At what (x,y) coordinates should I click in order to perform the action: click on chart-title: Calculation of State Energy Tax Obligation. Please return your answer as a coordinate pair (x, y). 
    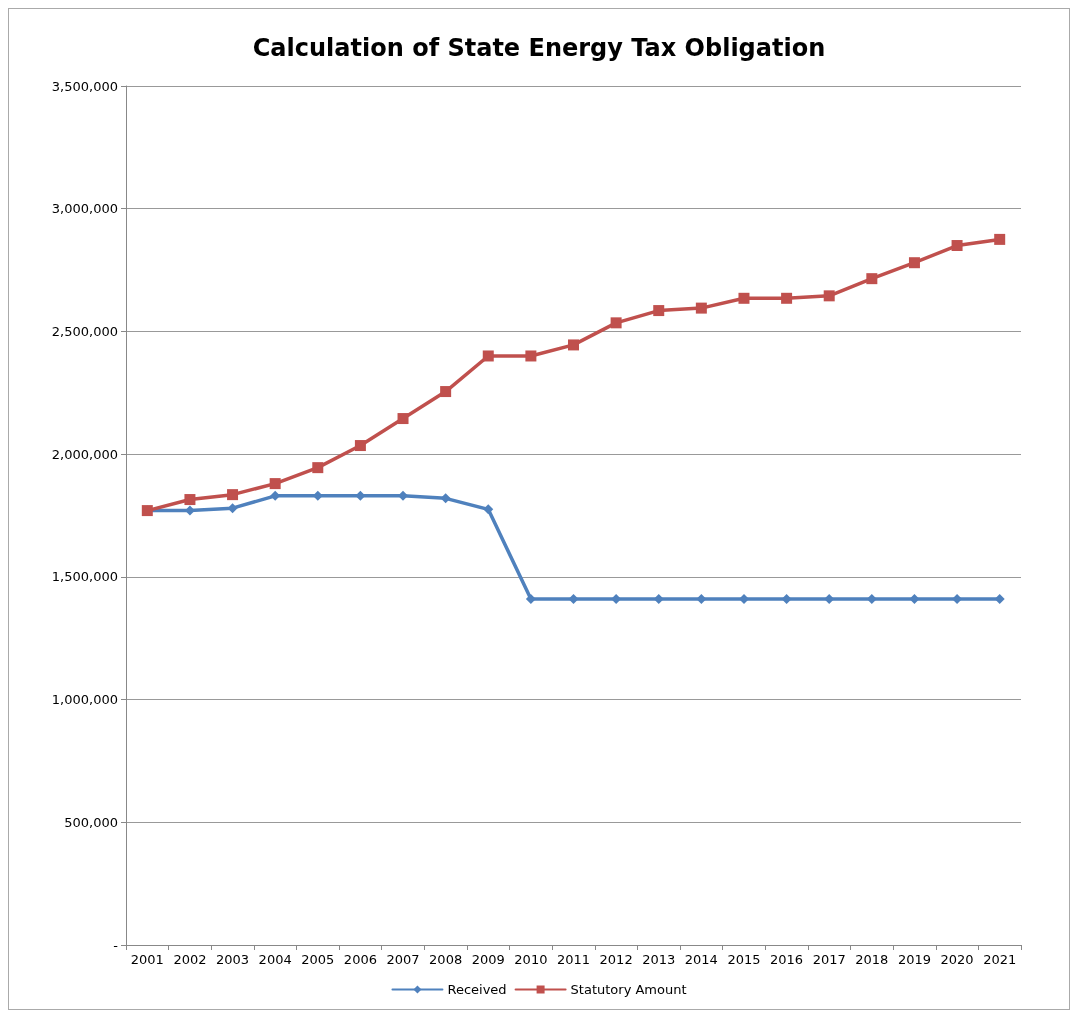
    Looking at the image, I should click on (539, 48).